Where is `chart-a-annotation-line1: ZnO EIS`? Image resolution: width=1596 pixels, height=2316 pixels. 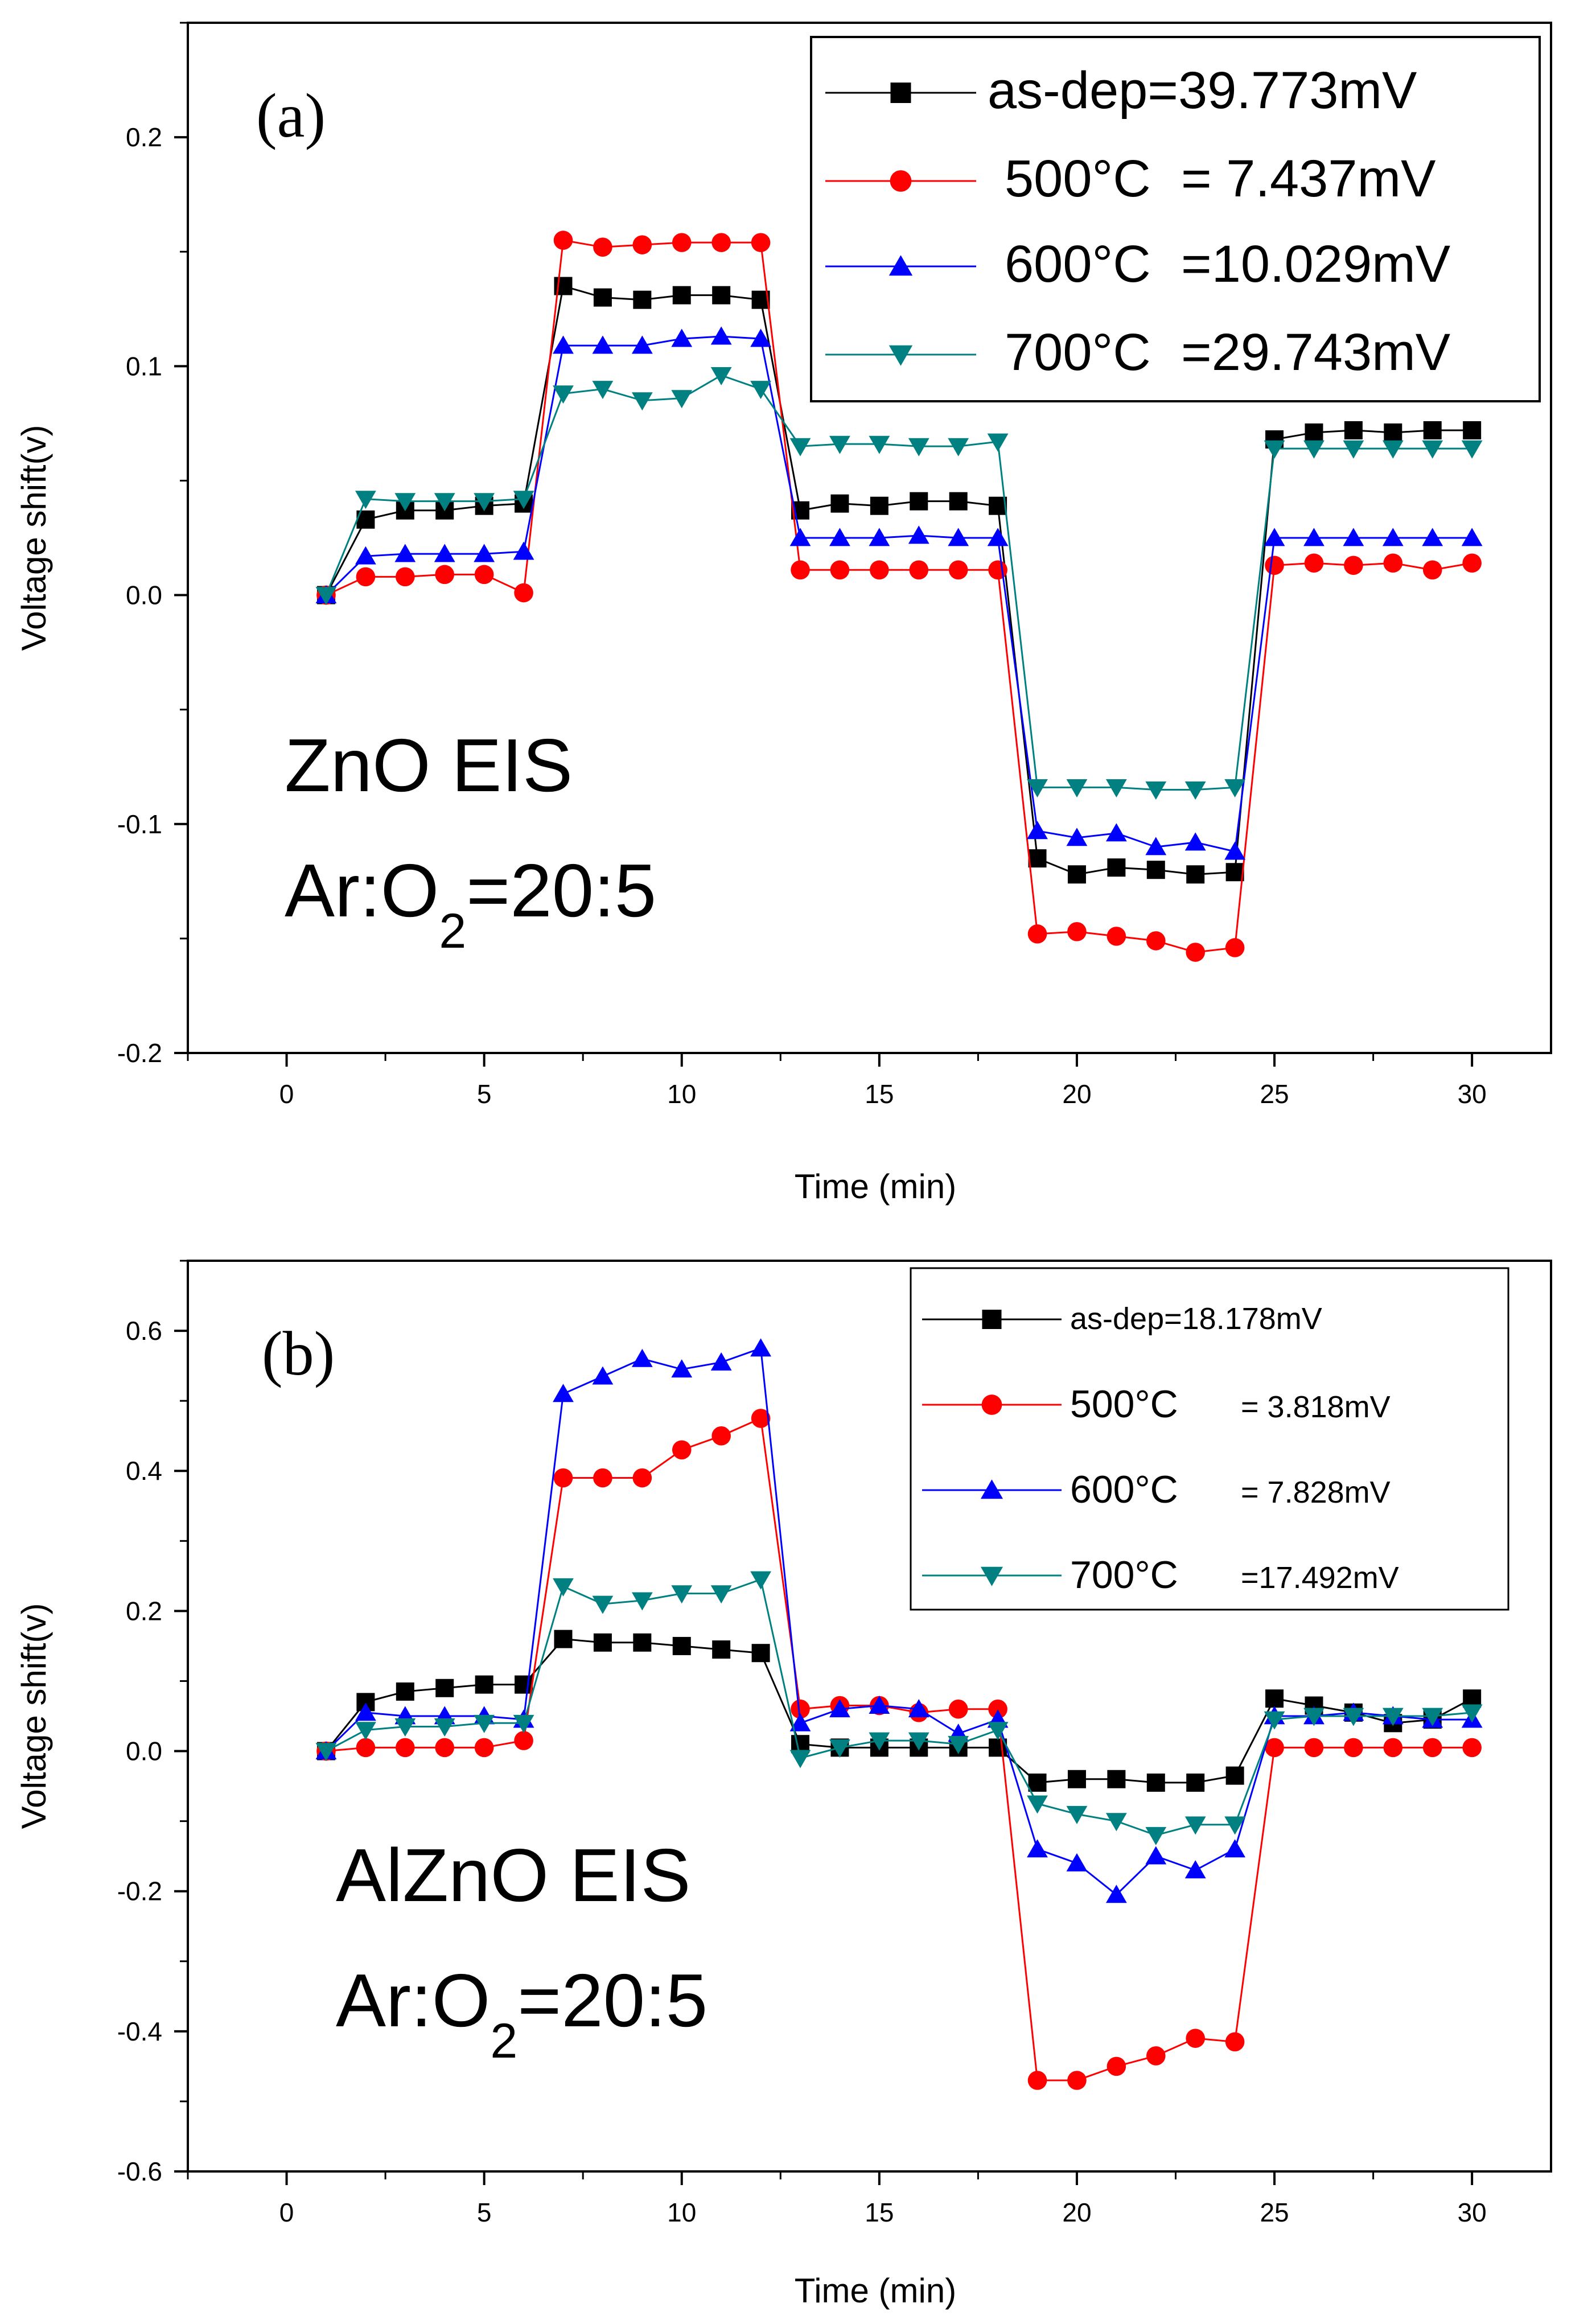 chart-a-annotation-line1: ZnO EIS is located at coordinates (429, 765).